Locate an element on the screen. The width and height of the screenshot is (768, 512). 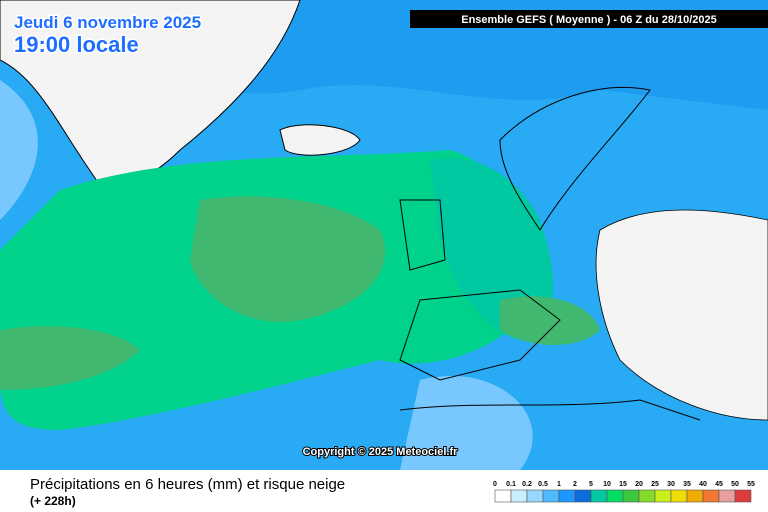
legend-label: 0.1 is located at coordinates (511, 484).